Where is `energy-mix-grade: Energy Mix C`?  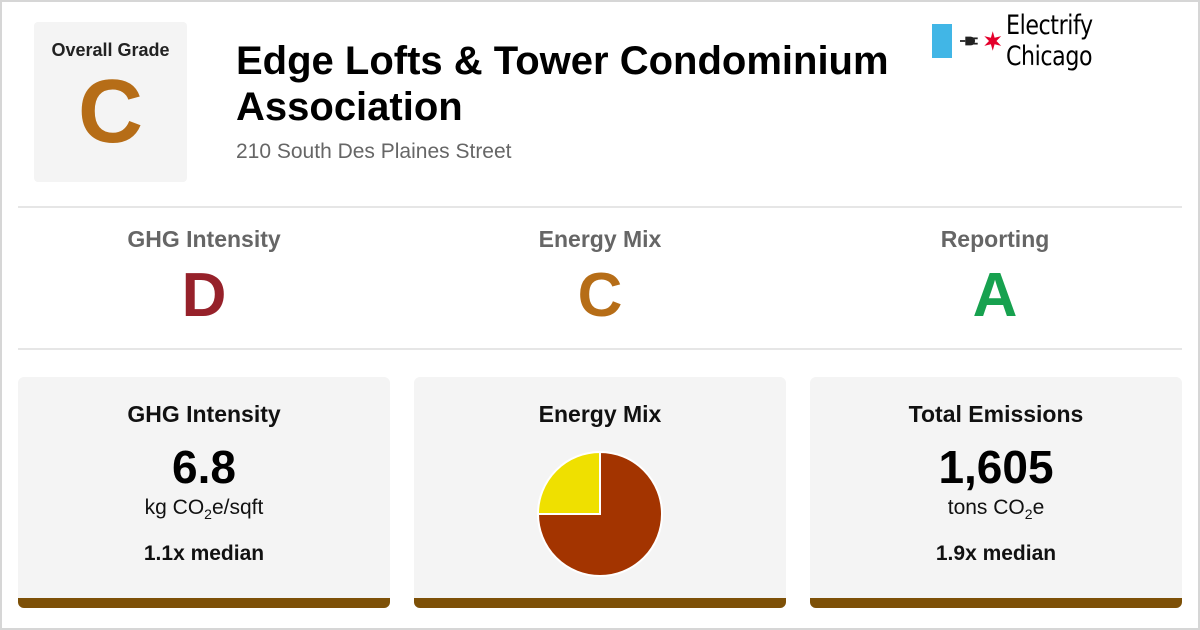 energy-mix-grade: Energy Mix C is located at coordinates (600, 276).